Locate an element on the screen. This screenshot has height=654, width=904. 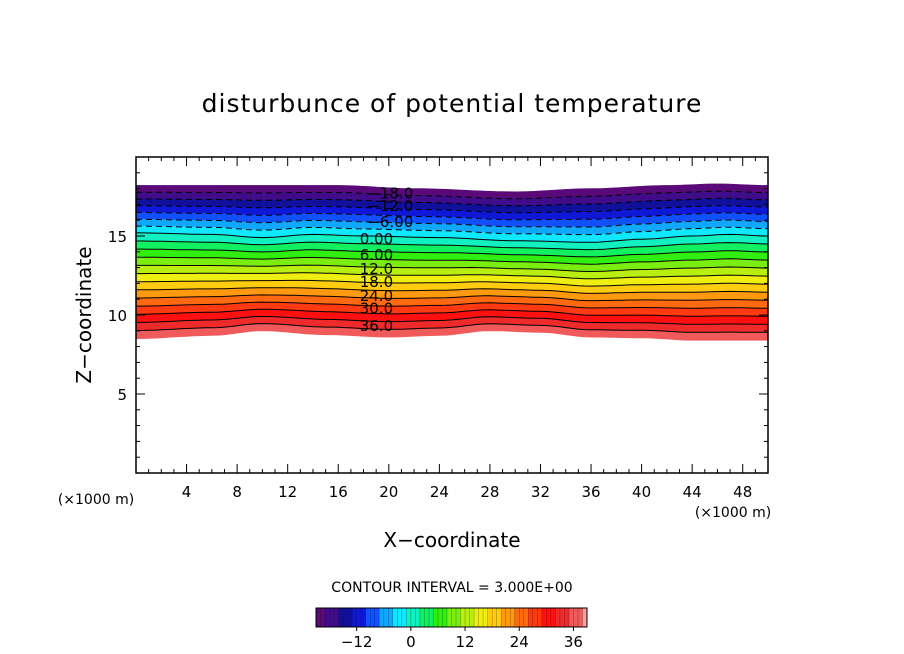
contour-label: −12.0 is located at coordinates (390, 206).